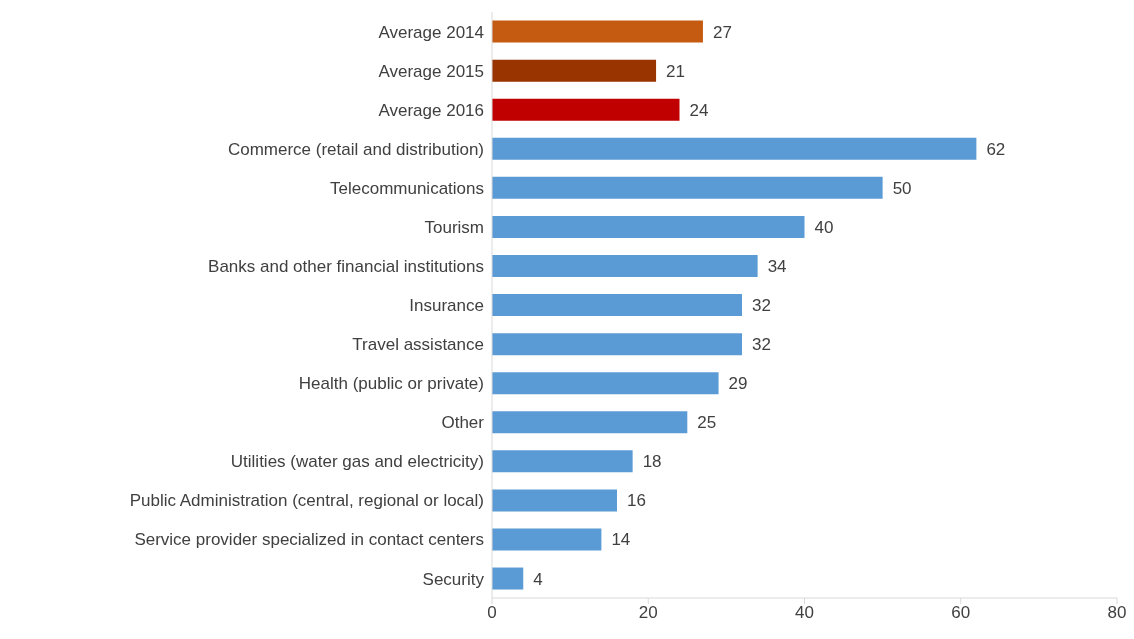 The width and height of the screenshot is (1134, 639). What do you see at coordinates (346, 266) in the screenshot?
I see `y-tick-label: Banks and other financial institutions` at bounding box center [346, 266].